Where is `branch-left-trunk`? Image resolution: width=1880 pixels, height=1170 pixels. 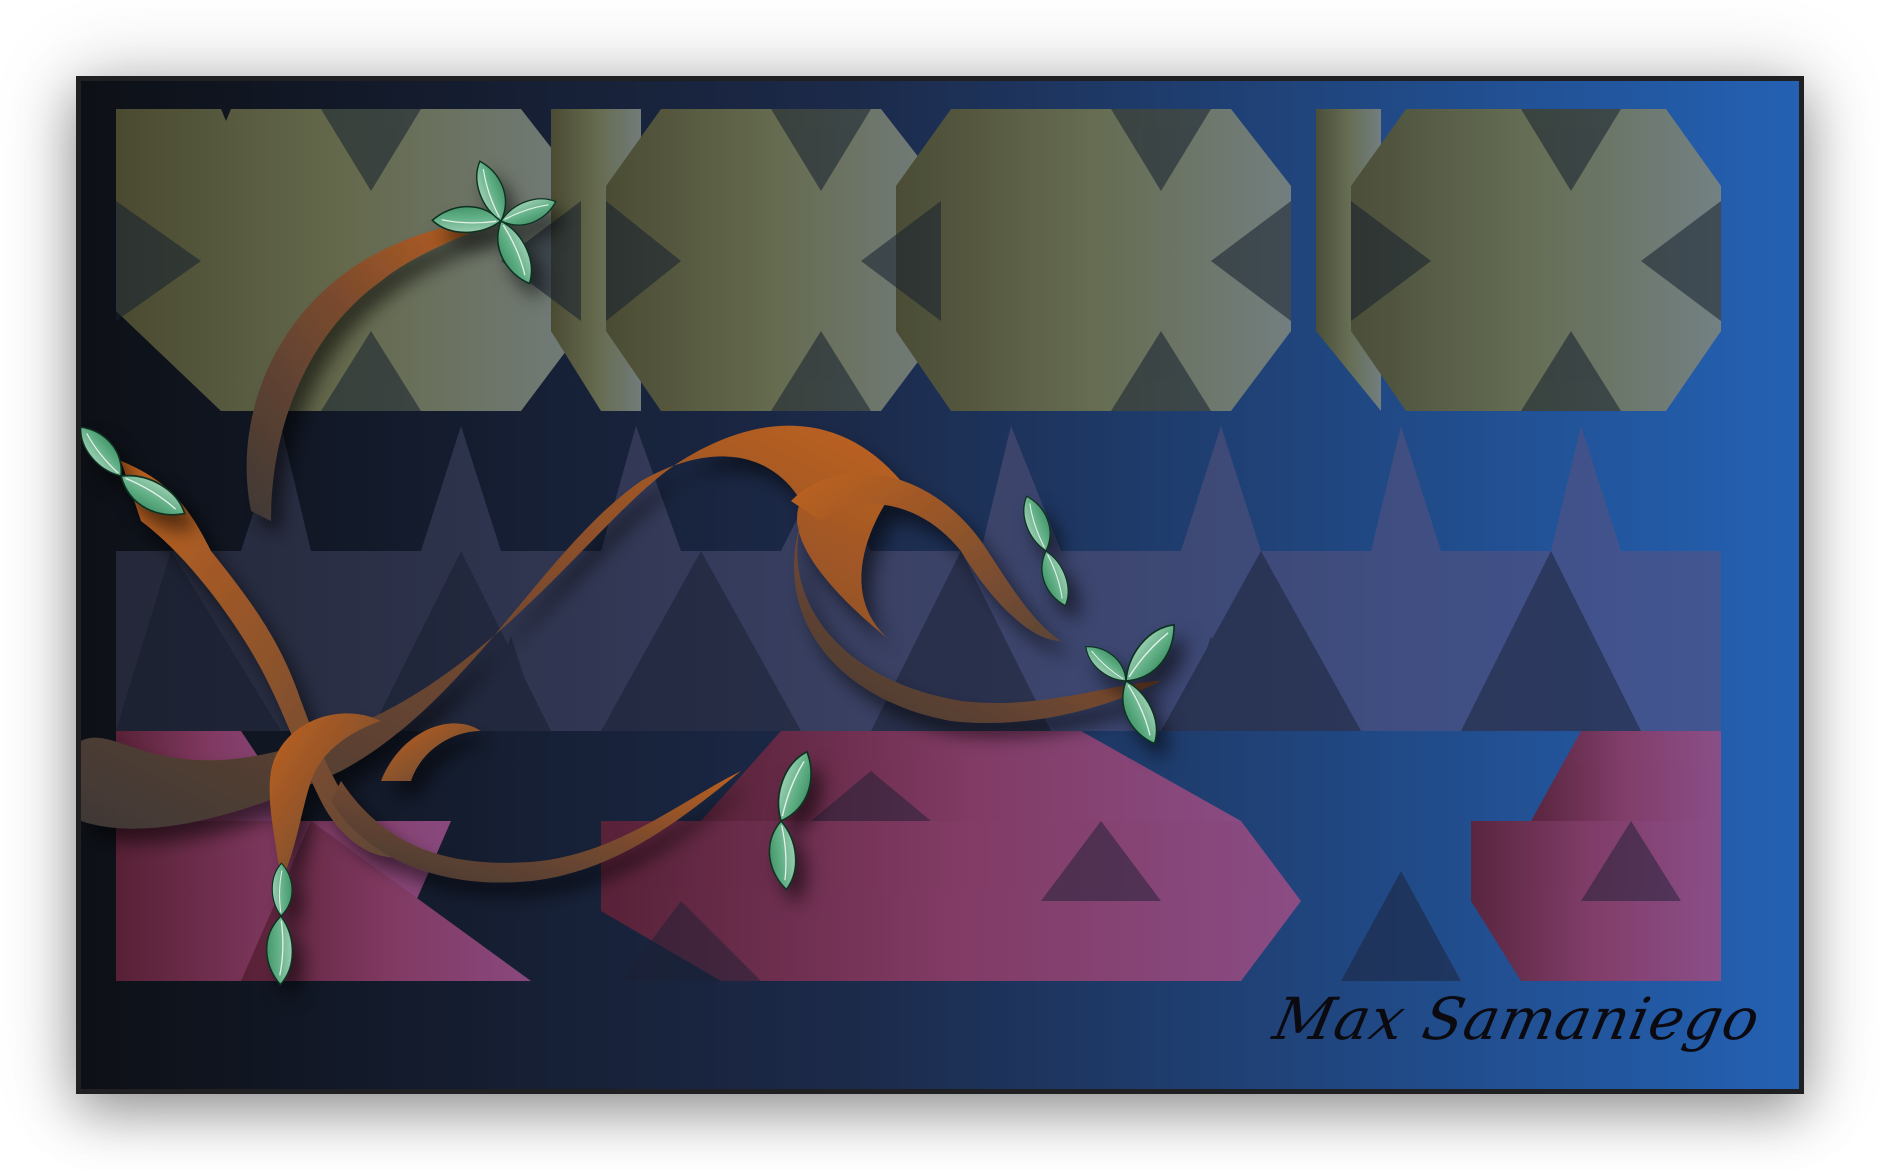
branch-left-trunk is located at coordinates (271, 659).